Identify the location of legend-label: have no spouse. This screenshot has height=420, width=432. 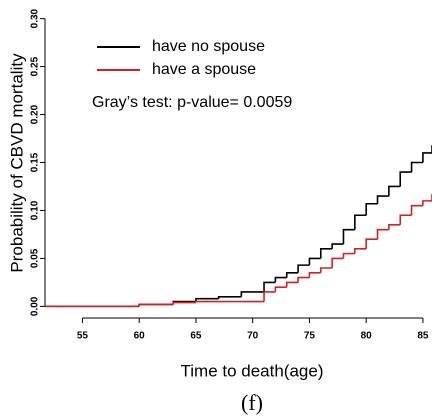
(208, 46).